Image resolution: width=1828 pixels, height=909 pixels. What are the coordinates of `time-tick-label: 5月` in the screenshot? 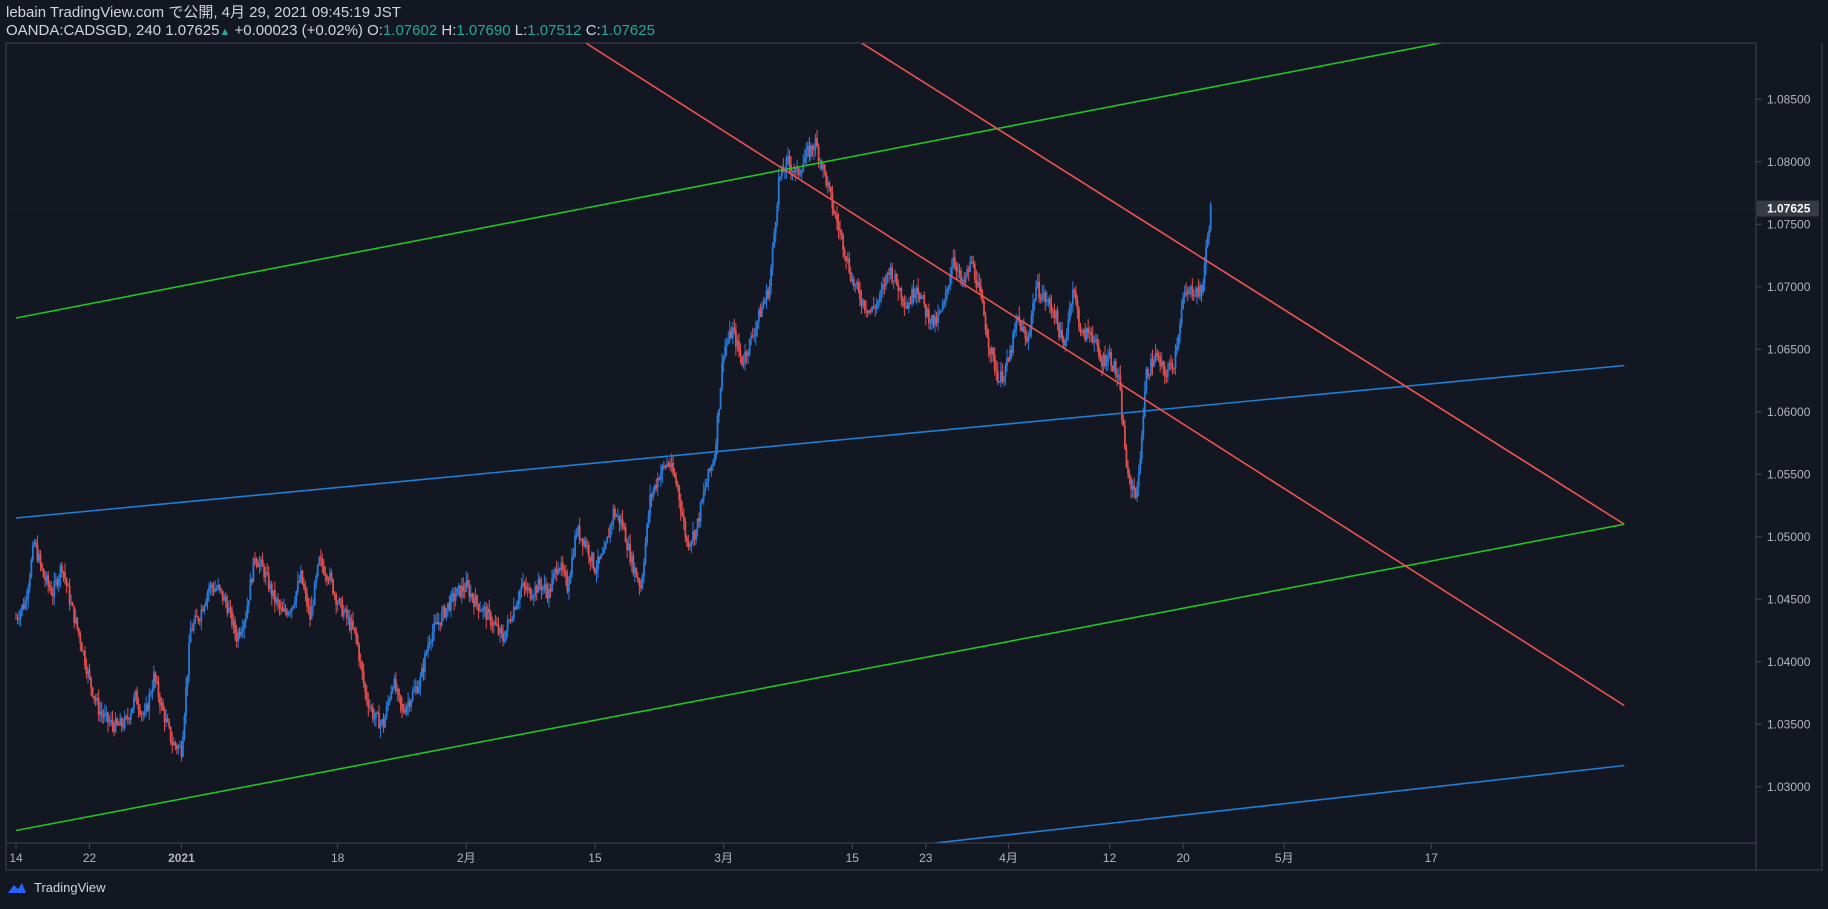 It's located at (1284, 858).